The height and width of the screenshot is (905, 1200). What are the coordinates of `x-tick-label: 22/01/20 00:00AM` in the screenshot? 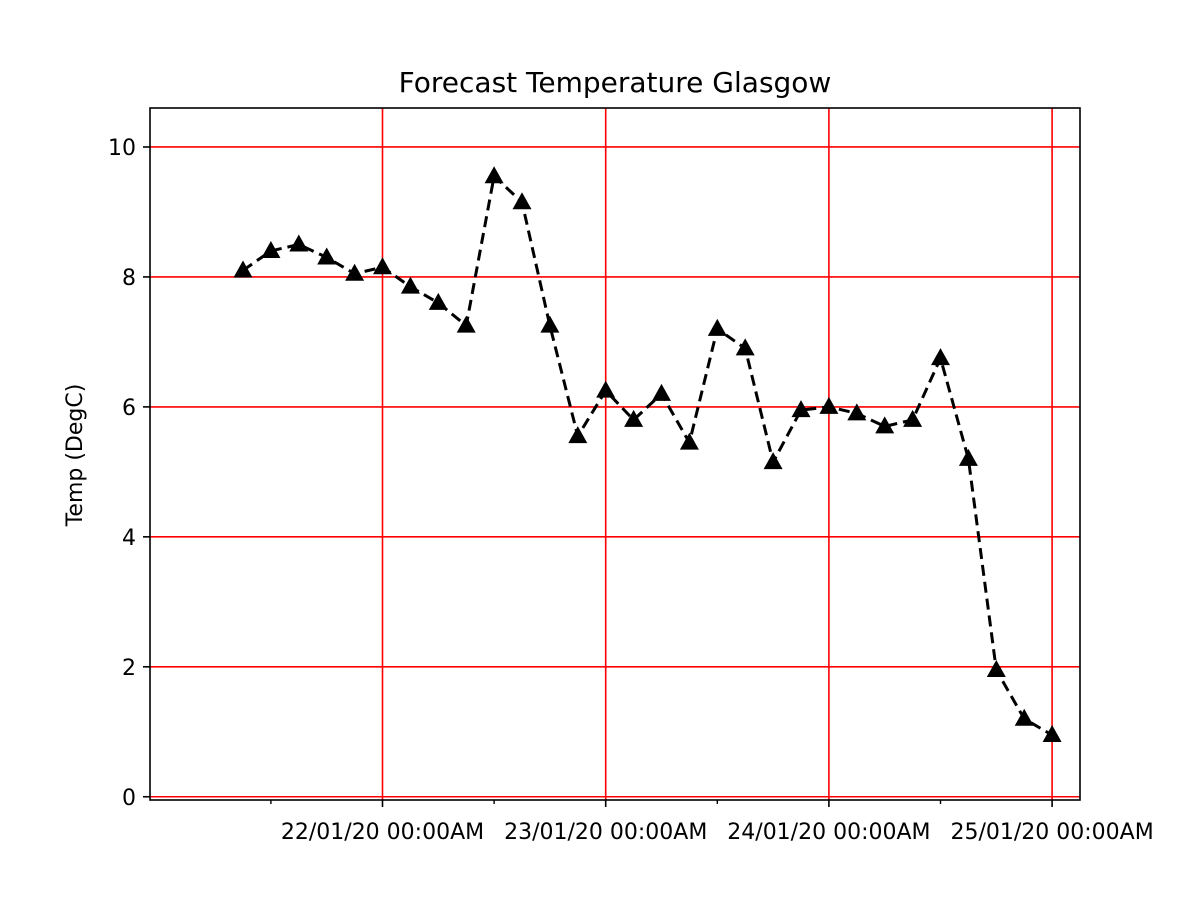 It's located at (382, 832).